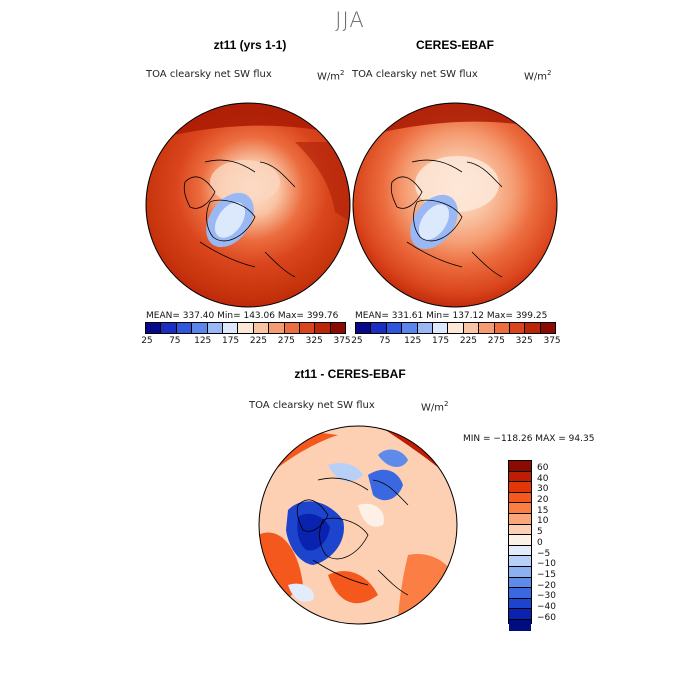 This screenshot has height=700, width=700. What do you see at coordinates (546, 606) in the screenshot?
I see `diff-colorbar-tick-label: −40` at bounding box center [546, 606].